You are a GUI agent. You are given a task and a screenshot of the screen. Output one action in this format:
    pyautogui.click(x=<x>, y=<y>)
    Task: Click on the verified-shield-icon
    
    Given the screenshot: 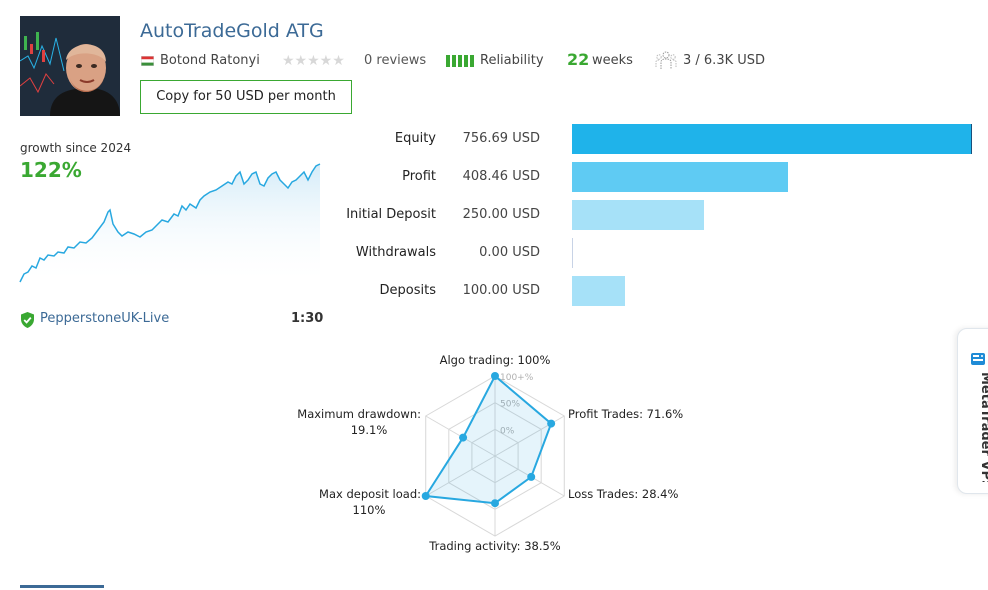 What is the action you would take?
    pyautogui.click(x=27, y=320)
    